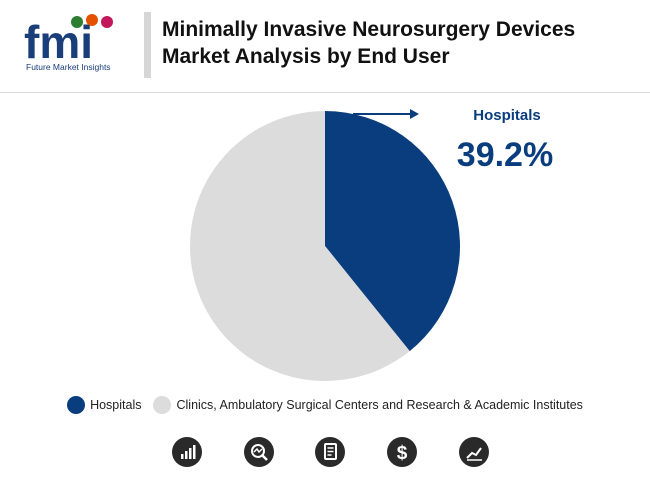 This screenshot has height=480, width=650. What do you see at coordinates (505, 155) in the screenshot?
I see `callout-value: 39.2%` at bounding box center [505, 155].